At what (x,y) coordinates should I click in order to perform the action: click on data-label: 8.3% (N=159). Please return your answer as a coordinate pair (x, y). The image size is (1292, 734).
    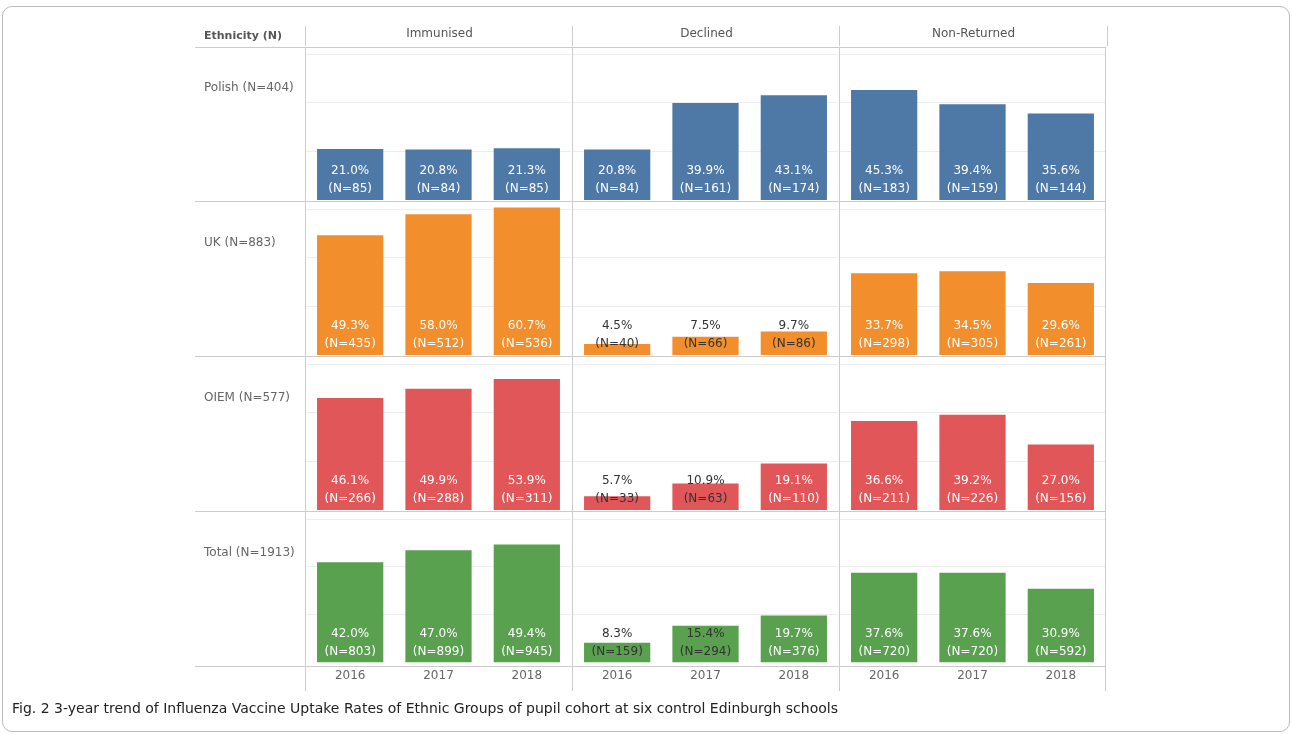
    Looking at the image, I should click on (617, 641).